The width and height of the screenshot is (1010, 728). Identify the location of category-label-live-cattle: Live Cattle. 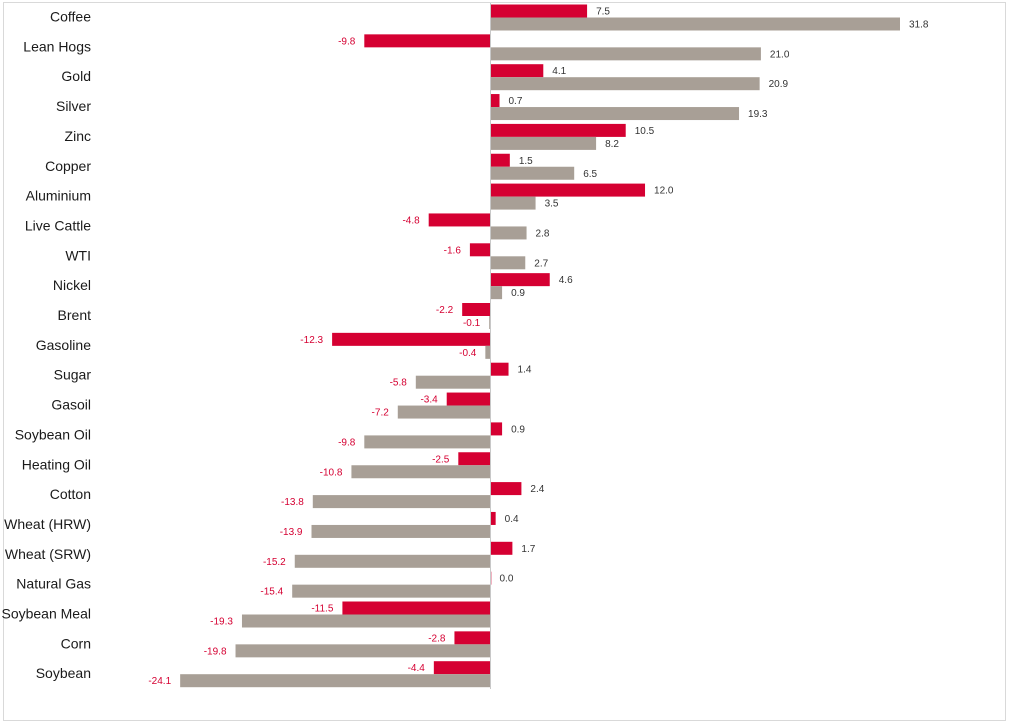
(58, 225).